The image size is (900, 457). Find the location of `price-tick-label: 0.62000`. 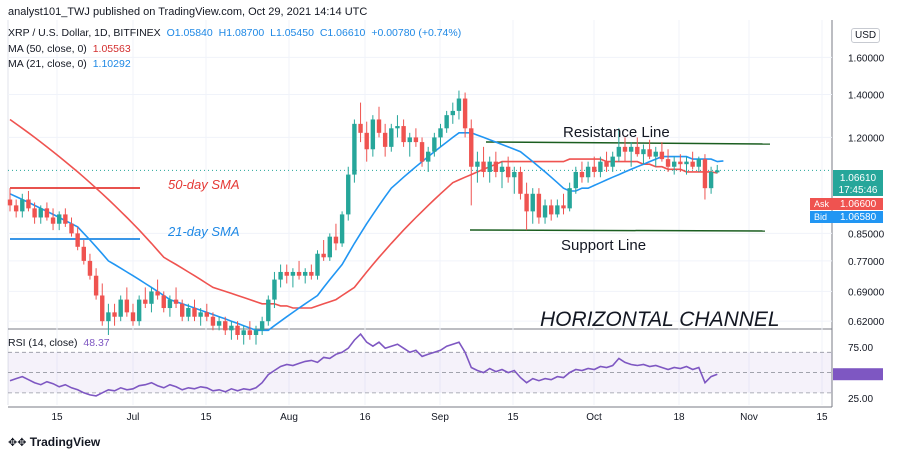

price-tick-label: 0.62000 is located at coordinates (866, 322).